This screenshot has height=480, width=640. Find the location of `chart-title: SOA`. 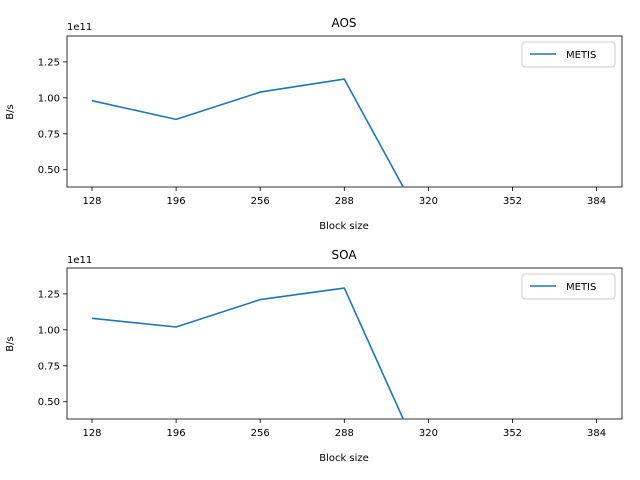

chart-title: SOA is located at coordinates (344, 255).